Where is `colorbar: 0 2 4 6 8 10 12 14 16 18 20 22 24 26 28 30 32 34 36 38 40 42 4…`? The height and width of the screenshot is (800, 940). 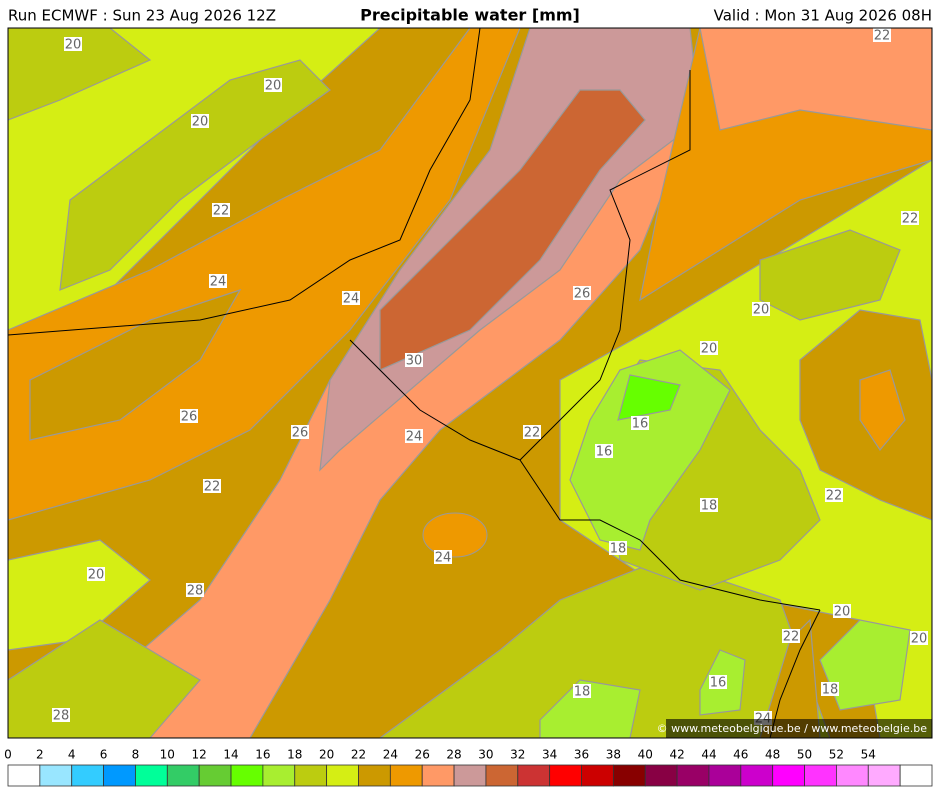 colorbar: 0 2 4 6 8 10 12 14 16 18 20 22 24 26 28 30 32 34 36 38 40 42 4… is located at coordinates (468, 767).